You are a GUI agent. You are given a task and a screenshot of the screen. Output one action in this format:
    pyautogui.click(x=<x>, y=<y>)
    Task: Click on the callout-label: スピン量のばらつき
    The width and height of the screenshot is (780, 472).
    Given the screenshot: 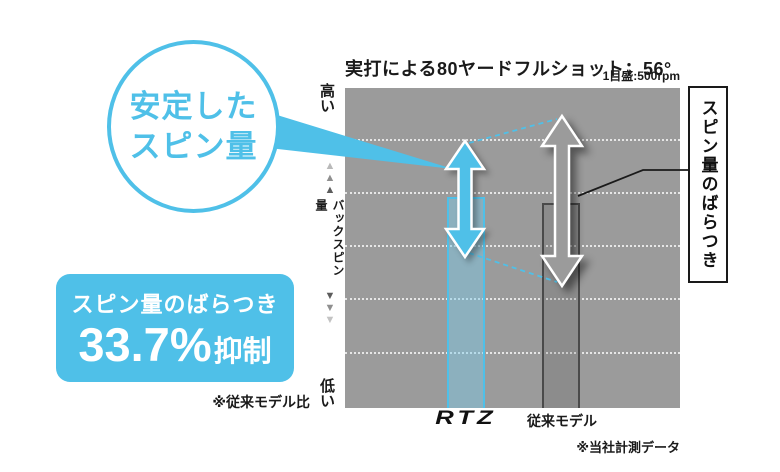 What is the action you would take?
    pyautogui.click(x=708, y=184)
    